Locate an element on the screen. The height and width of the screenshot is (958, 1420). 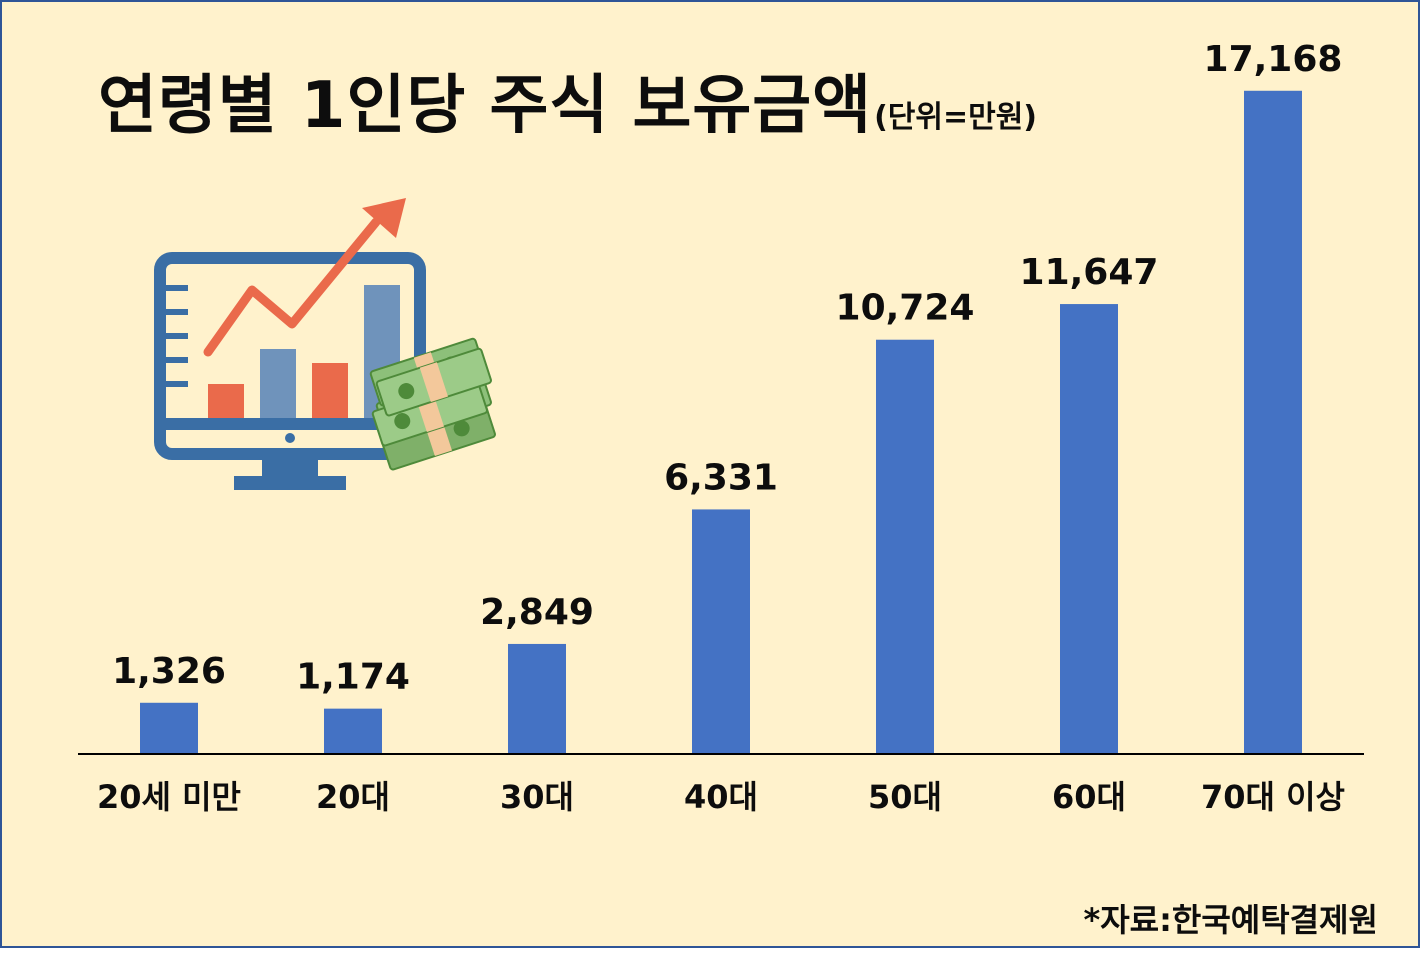
value-label-0: 1,326 is located at coordinates (169, 671).